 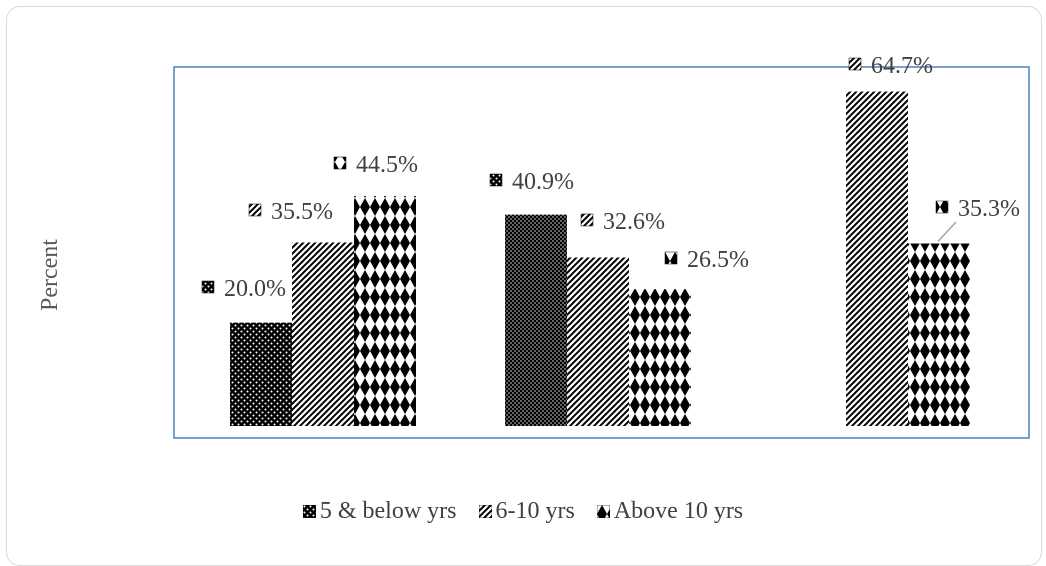 What do you see at coordinates (50, 275) in the screenshot?
I see `y-axis-label: Percent` at bounding box center [50, 275].